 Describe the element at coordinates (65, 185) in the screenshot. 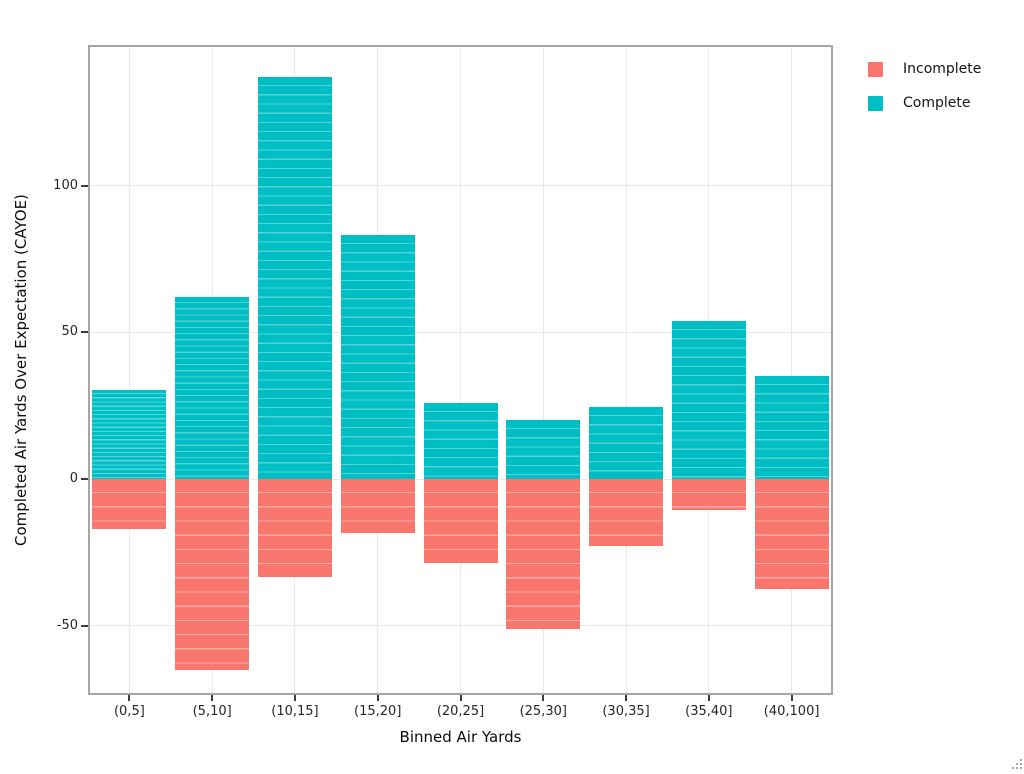

I see `y-tick-label: 100` at that location.